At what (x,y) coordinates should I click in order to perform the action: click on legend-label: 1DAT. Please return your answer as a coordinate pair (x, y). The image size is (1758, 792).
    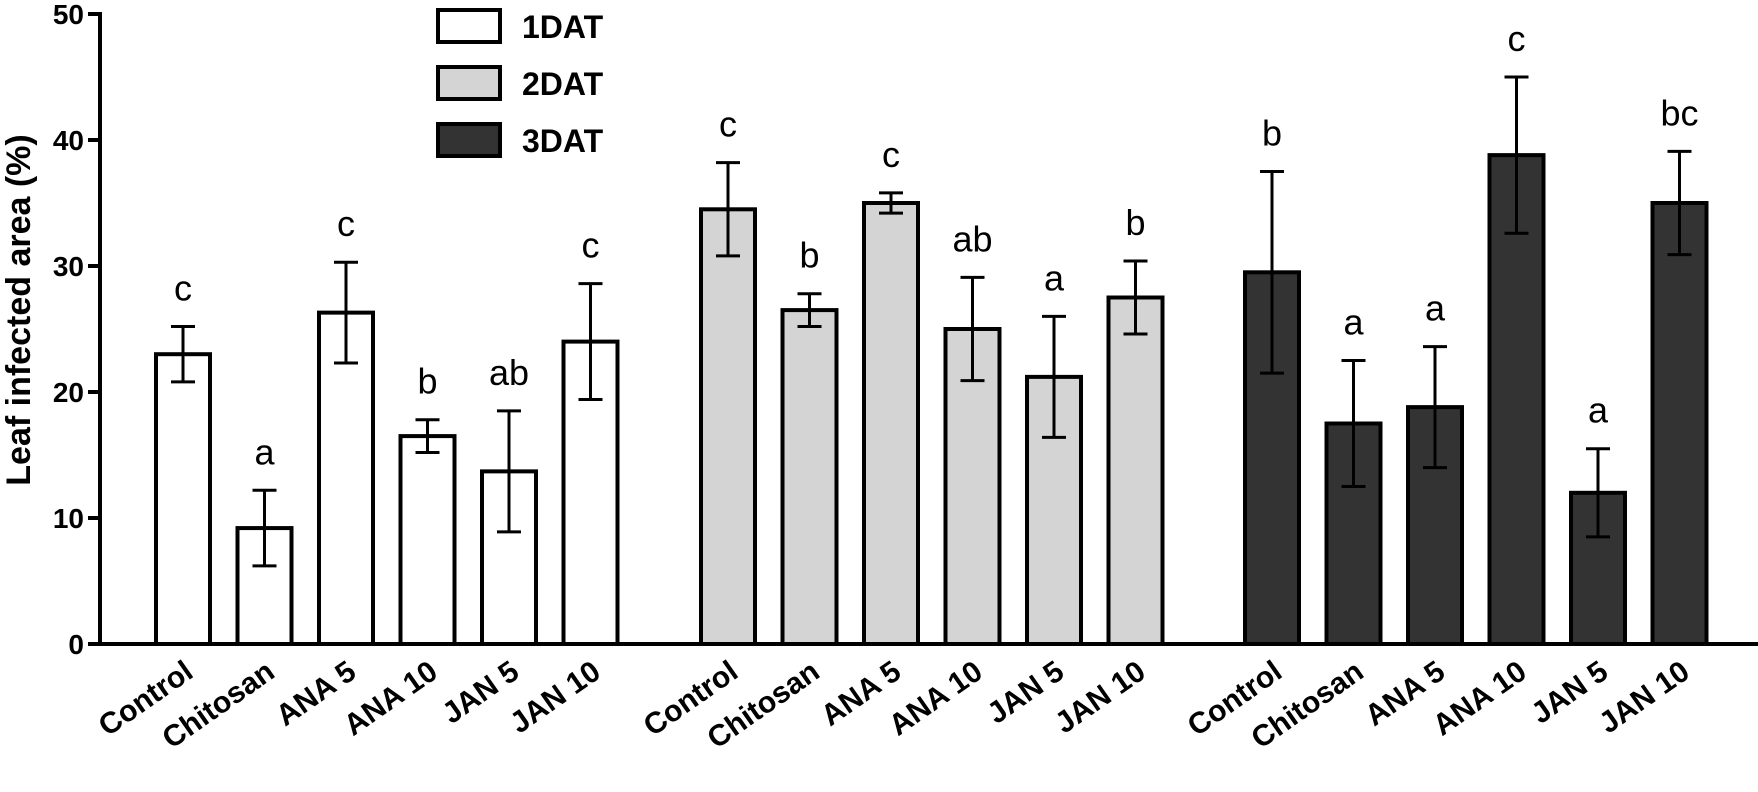
    Looking at the image, I should click on (563, 27).